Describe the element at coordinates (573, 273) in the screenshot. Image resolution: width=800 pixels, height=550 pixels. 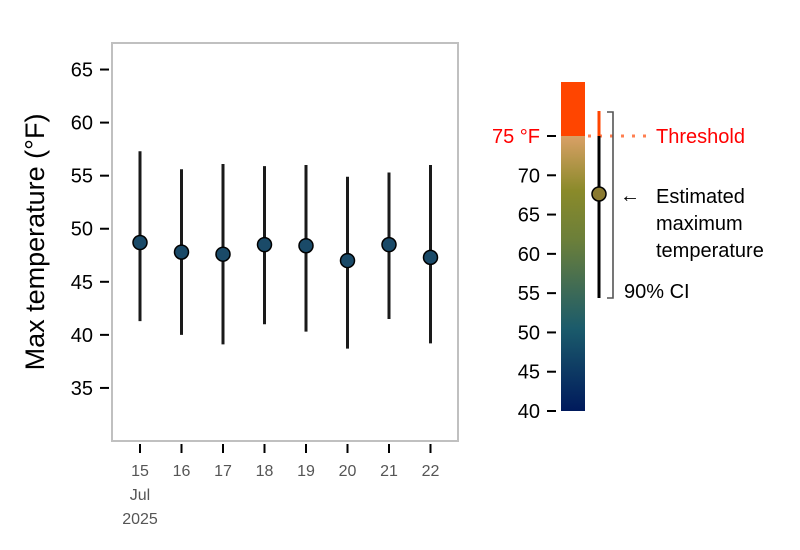
I see `colorbar-gradient` at that location.